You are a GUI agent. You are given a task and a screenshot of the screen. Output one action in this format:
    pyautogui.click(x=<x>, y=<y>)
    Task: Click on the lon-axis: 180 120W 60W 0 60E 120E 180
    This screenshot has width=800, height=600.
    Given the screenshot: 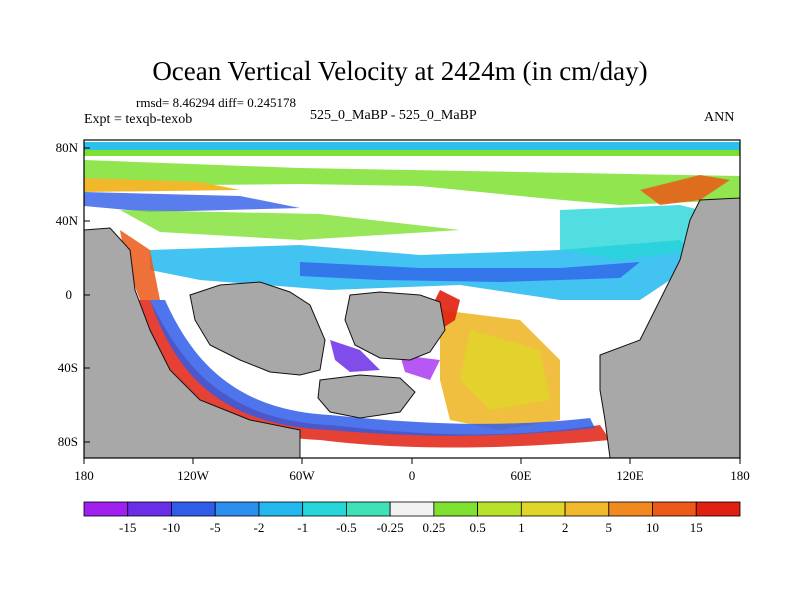 What is the action you would take?
    pyautogui.click(x=412, y=470)
    